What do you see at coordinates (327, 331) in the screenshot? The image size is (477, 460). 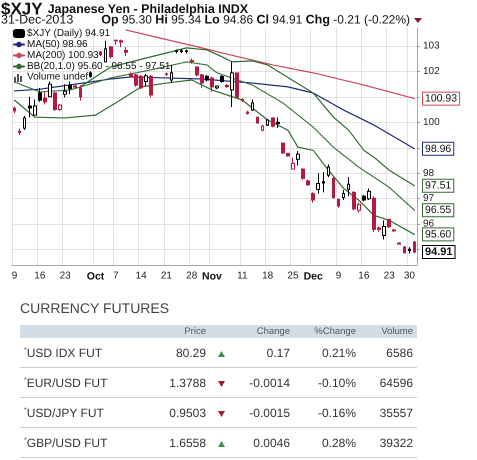 I see `category-label: %Change` at bounding box center [327, 331].